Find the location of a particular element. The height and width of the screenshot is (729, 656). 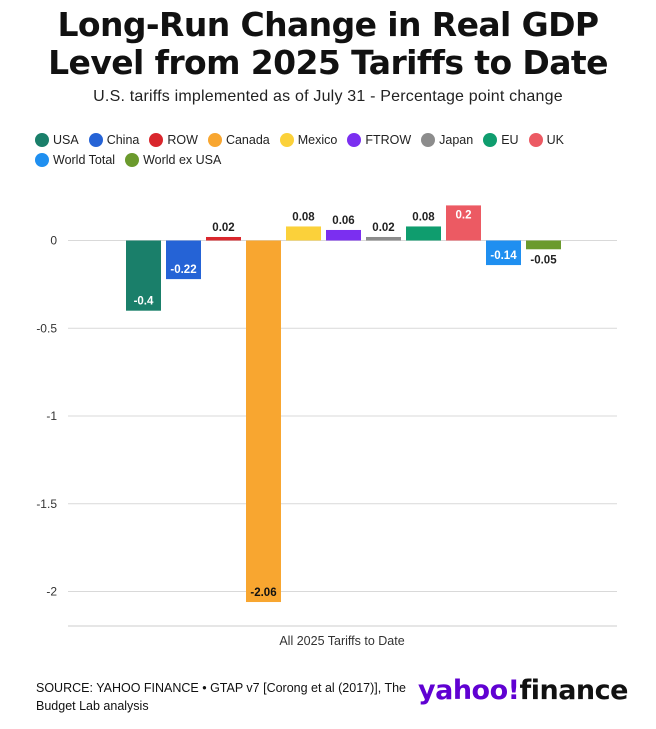

legend-item: EU is located at coordinates (501, 140).